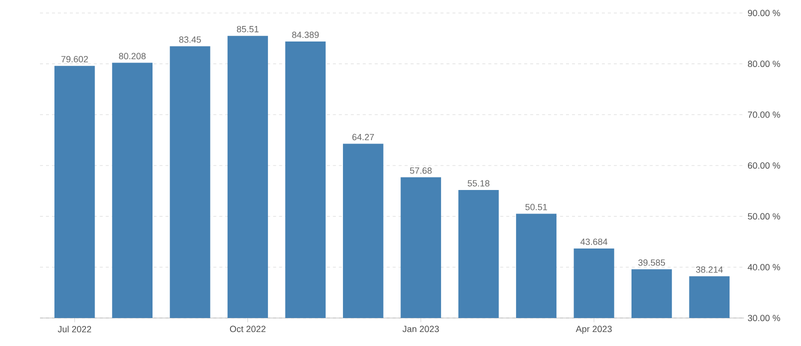 This screenshot has height=346, width=801. I want to click on y-tick-label: 40.00 %, so click(764, 267).